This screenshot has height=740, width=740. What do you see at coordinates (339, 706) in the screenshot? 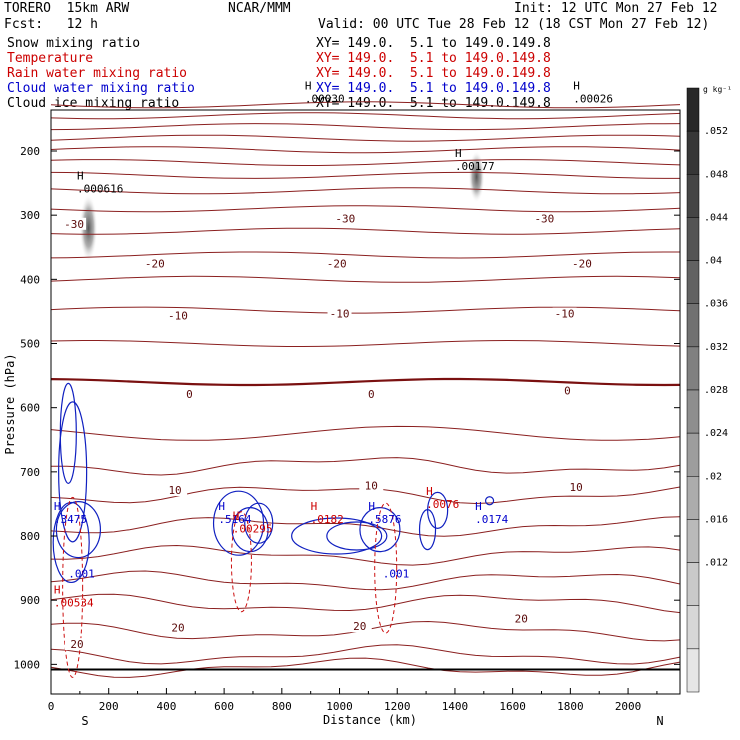
I see `x-tick-label: 1000` at bounding box center [339, 706].